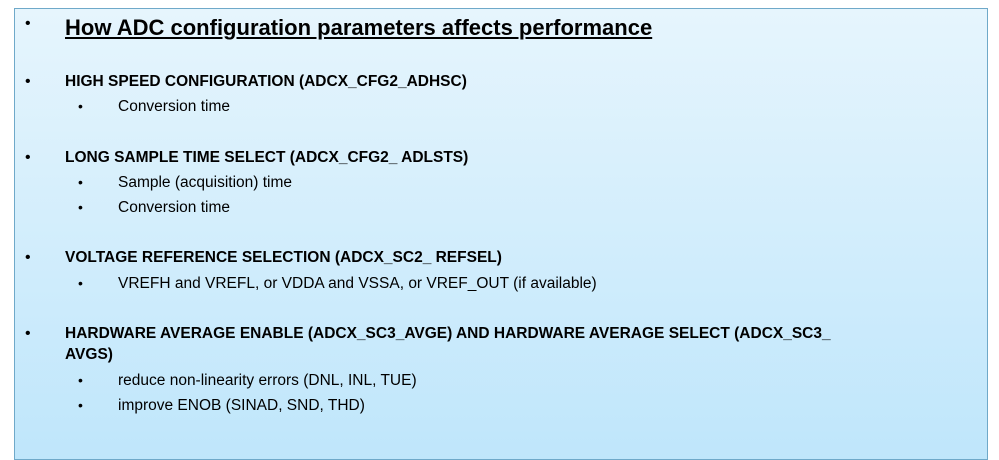  Describe the element at coordinates (241, 405) in the screenshot. I see `sub-item-text: improve ENOB (SINAD, SND, THD)` at that location.